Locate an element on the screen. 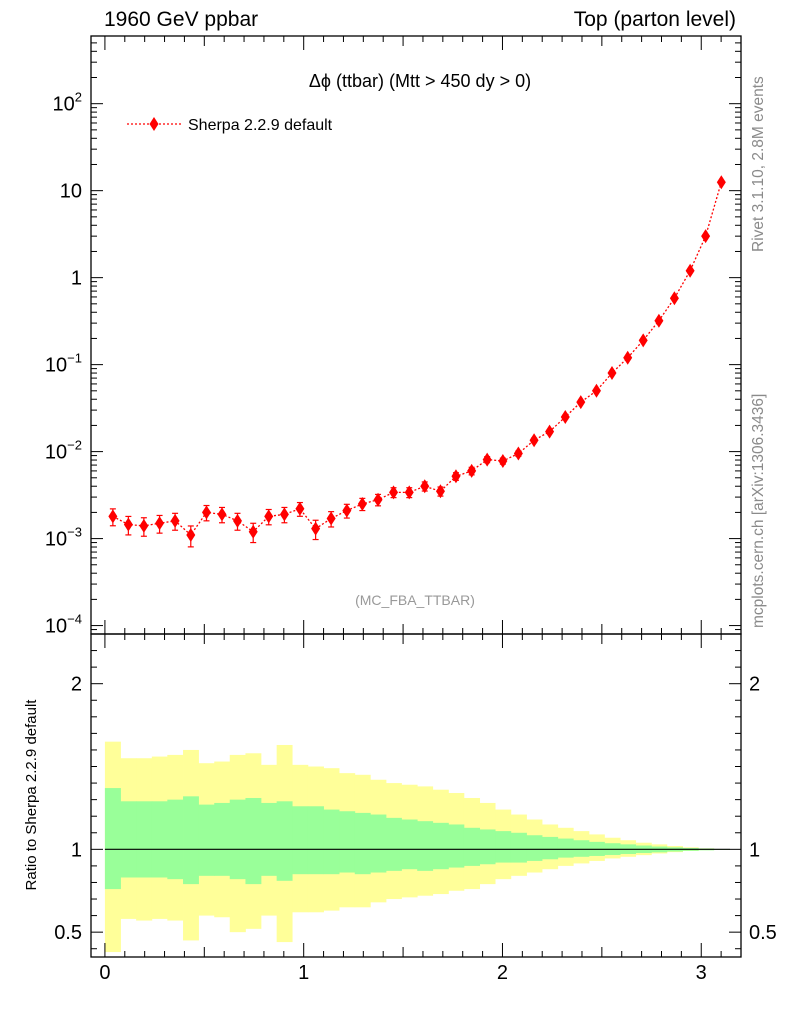 The image size is (786, 1024). y-tick-label: 10⁻¹ is located at coordinates (63, 364).